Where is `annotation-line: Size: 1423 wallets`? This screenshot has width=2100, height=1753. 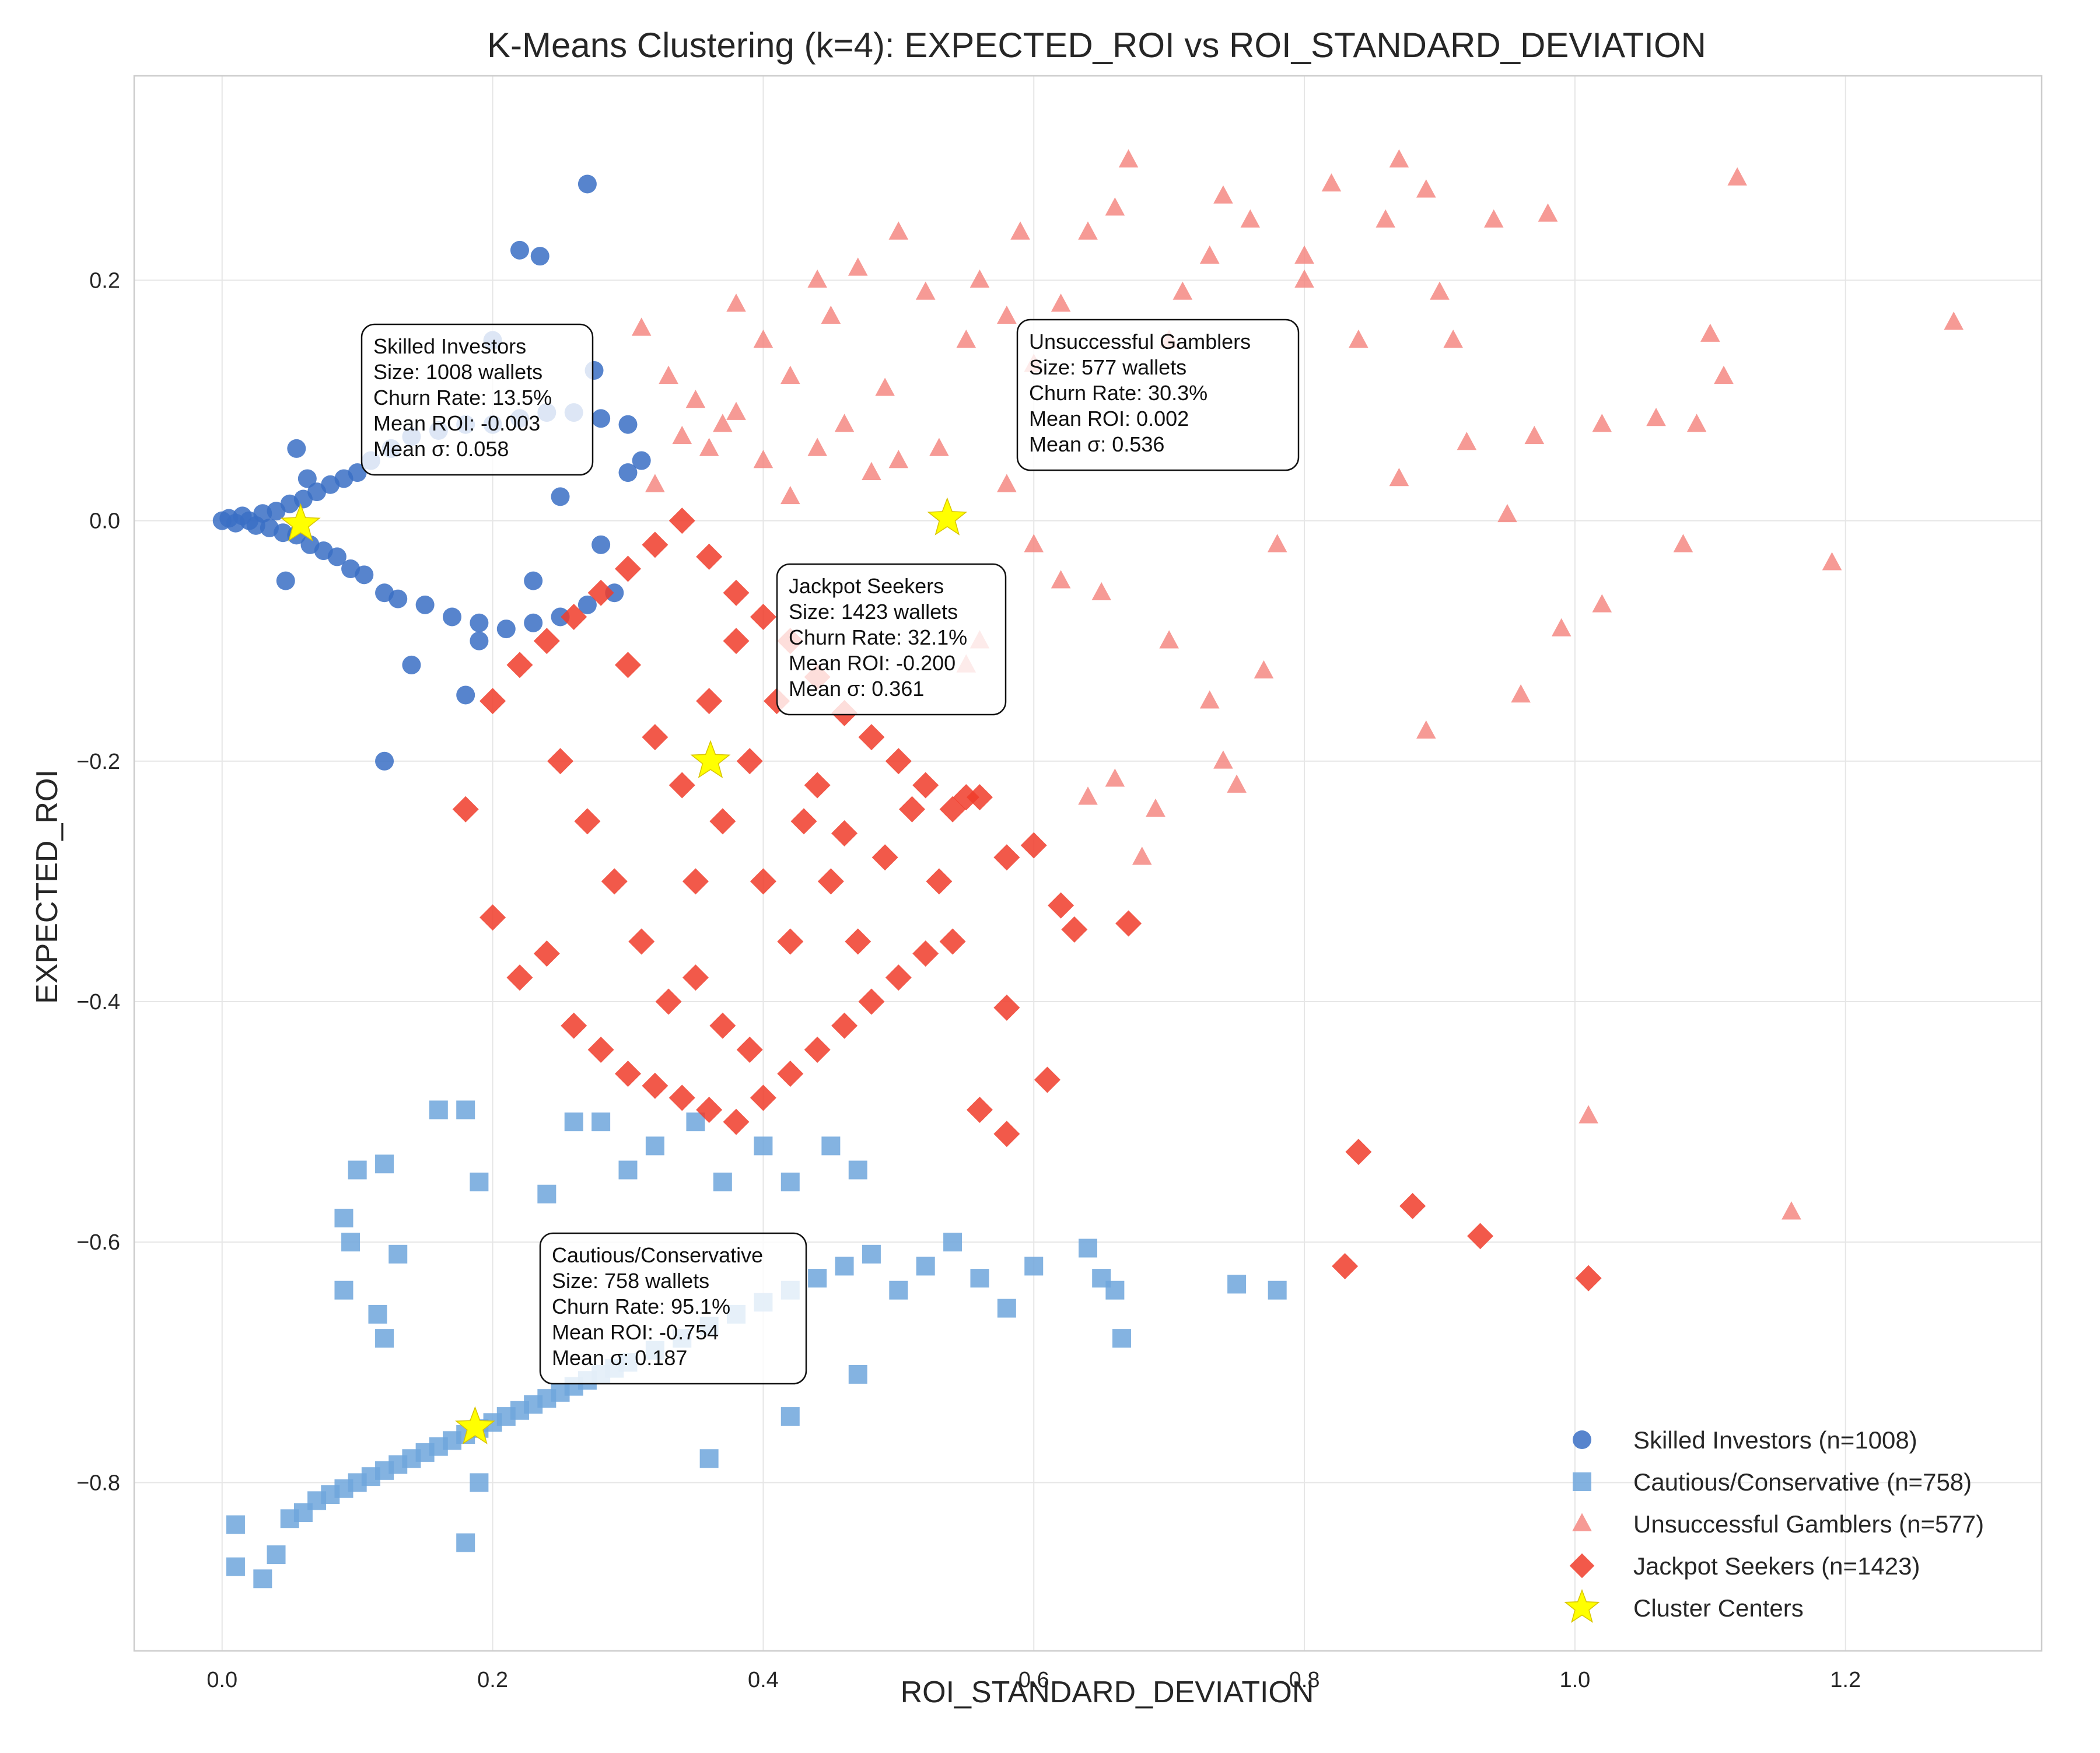 annotation-line: Size: 1423 wallets is located at coordinates (873, 612).